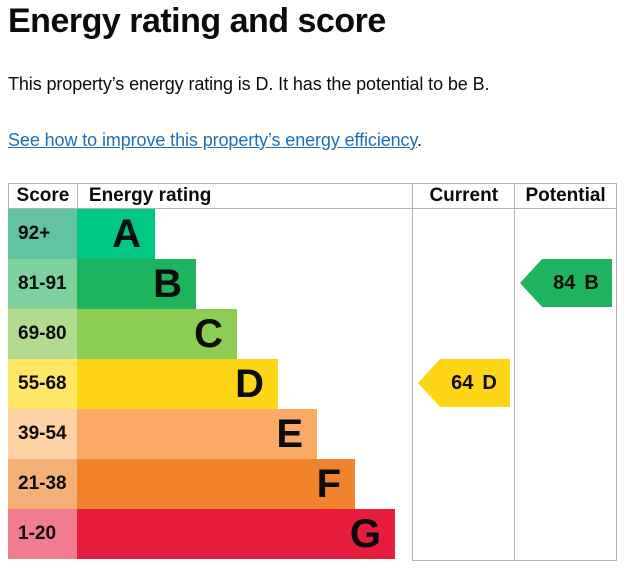  What do you see at coordinates (312, 234) in the screenshot?
I see `band-row-a: 92+ A` at bounding box center [312, 234].